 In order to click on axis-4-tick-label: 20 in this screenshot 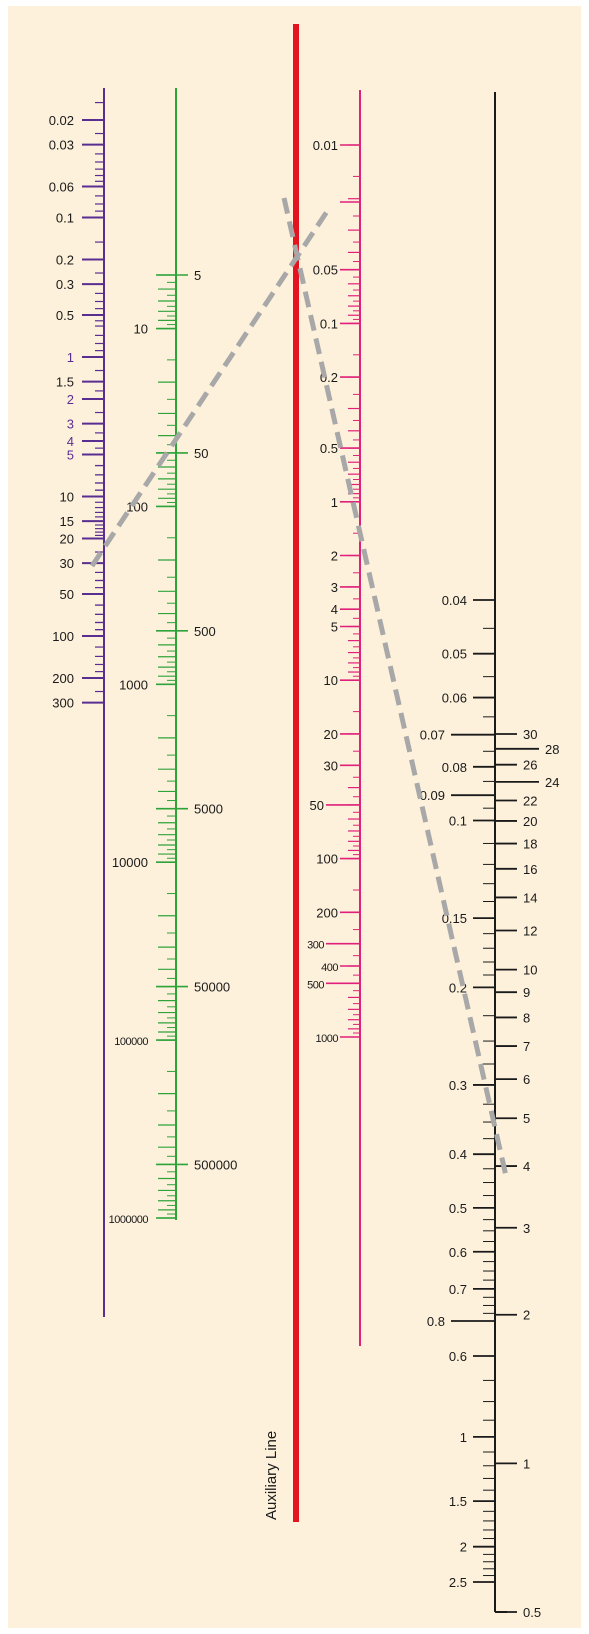, I will do `click(331, 734)`.